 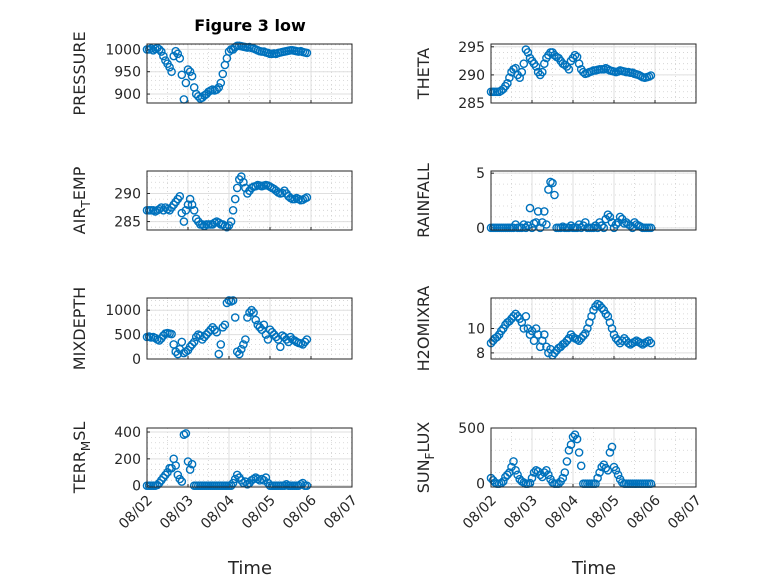 I want to click on x-axis-label-right: Time, so click(x=593, y=568).